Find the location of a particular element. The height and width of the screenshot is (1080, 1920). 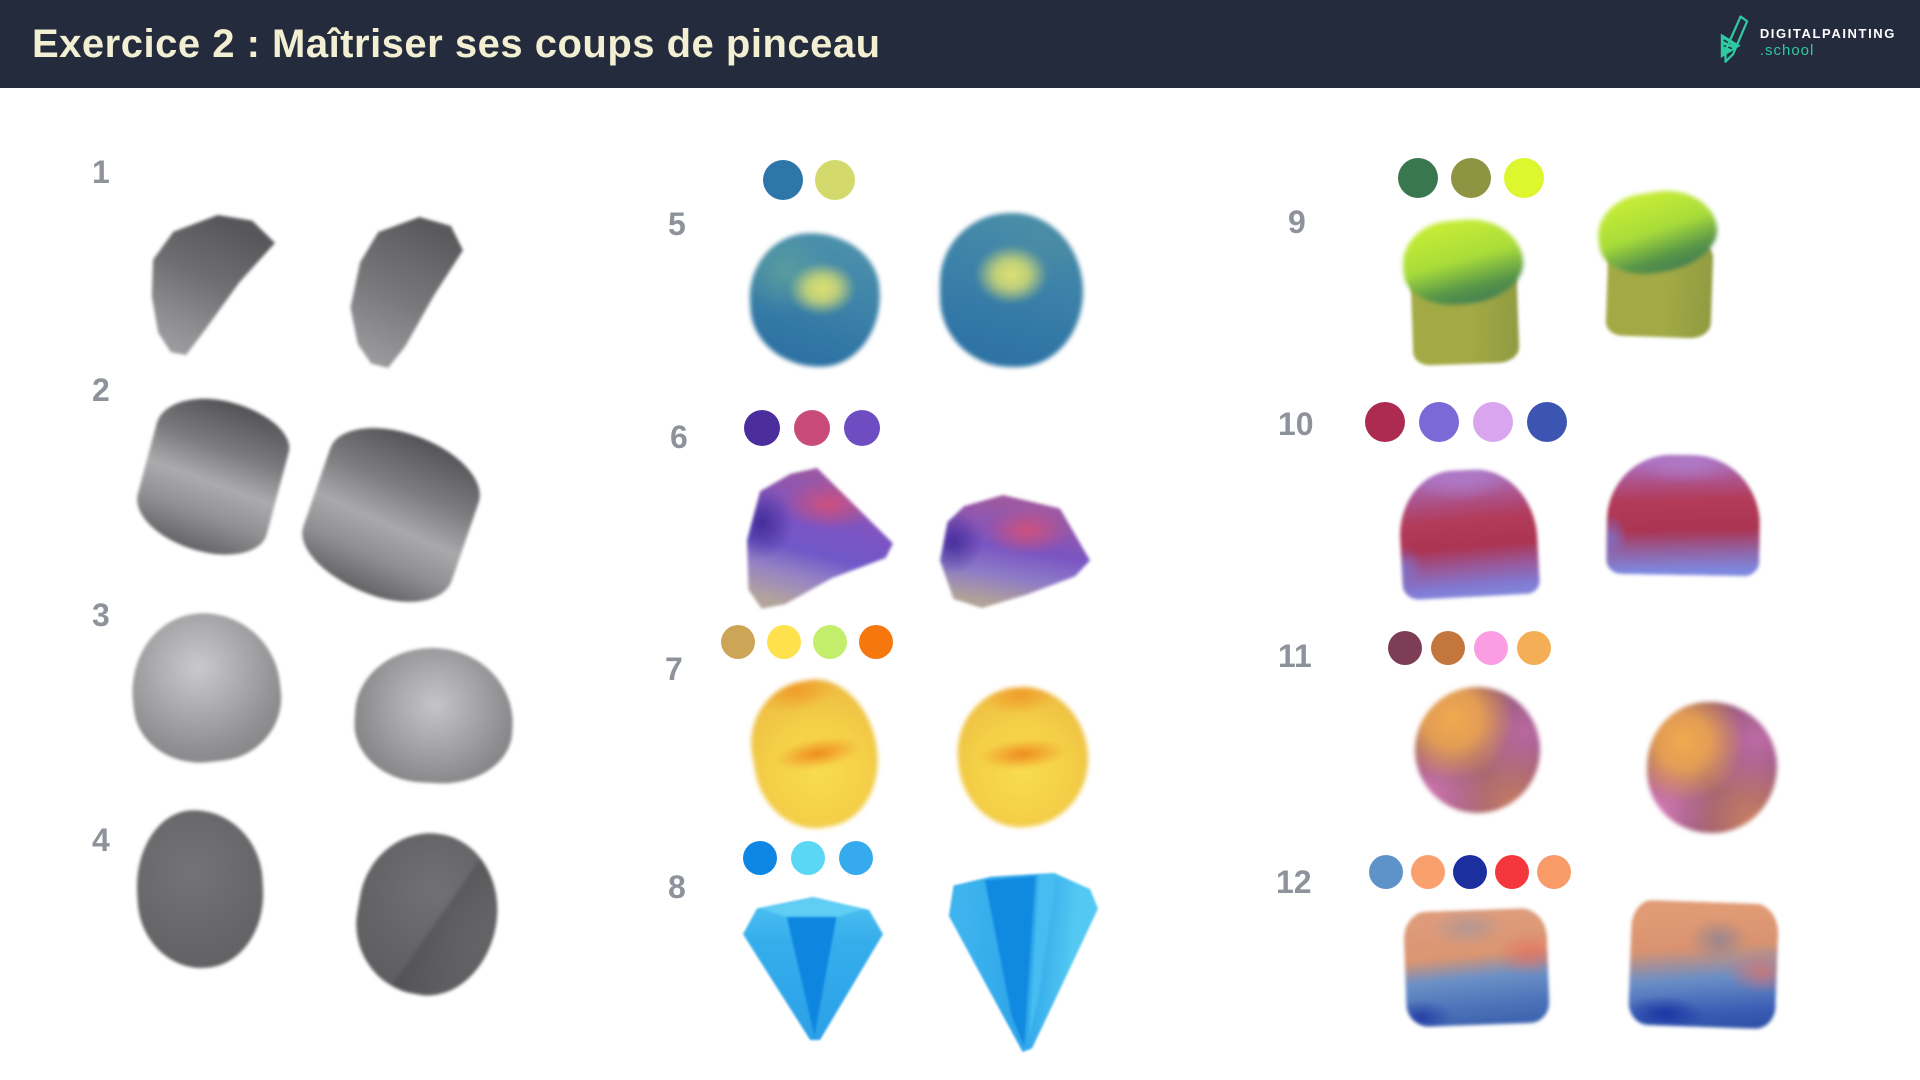

exercise-6: 6 is located at coordinates (875, 510).